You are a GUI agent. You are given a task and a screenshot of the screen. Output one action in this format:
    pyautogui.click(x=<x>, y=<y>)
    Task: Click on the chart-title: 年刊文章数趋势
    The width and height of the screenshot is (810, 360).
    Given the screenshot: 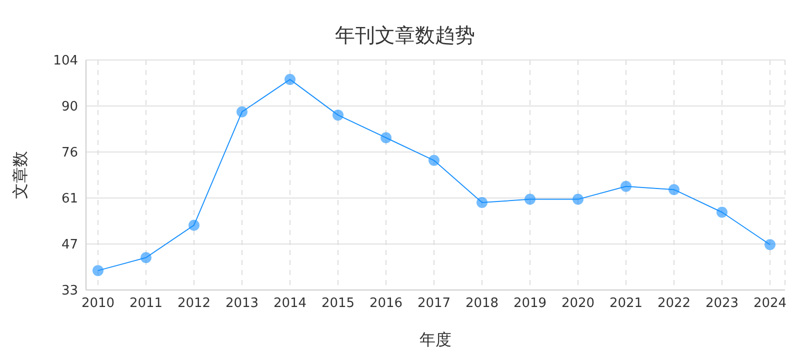 What is the action you would take?
    pyautogui.click(x=405, y=35)
    